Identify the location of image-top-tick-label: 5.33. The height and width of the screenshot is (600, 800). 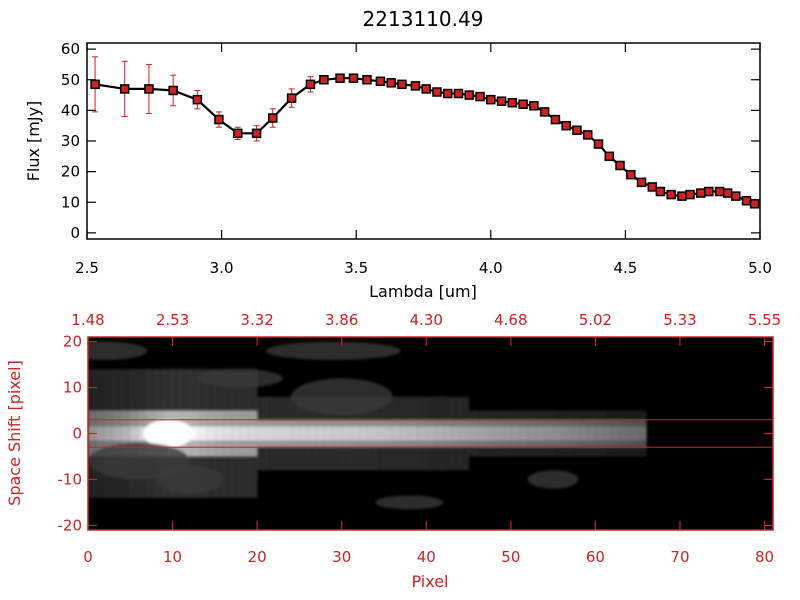
(679, 320).